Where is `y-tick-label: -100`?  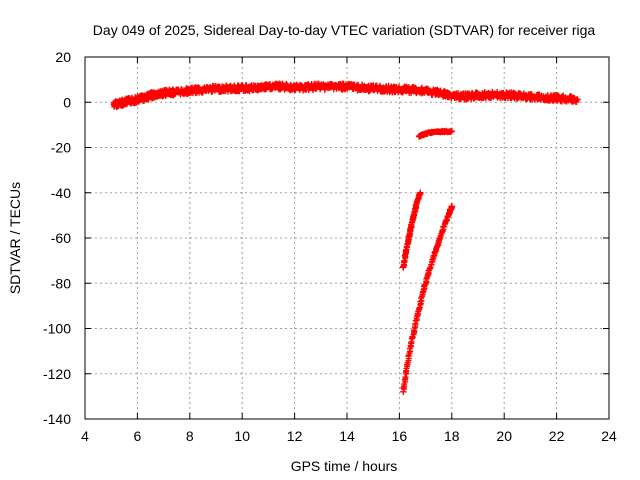
y-tick-label: -100 is located at coordinates (57, 329).